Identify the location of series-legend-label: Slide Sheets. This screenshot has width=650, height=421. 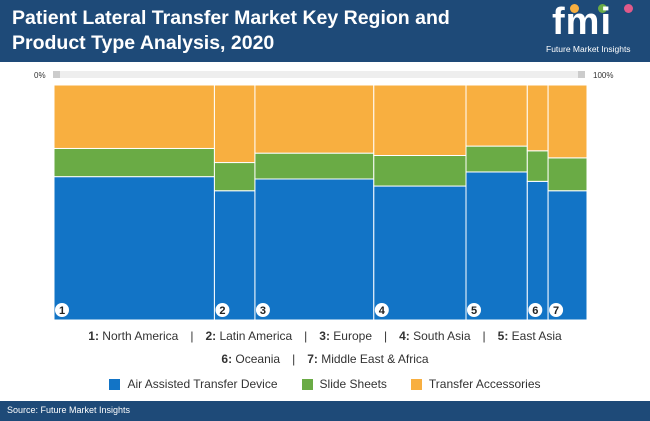
(353, 384).